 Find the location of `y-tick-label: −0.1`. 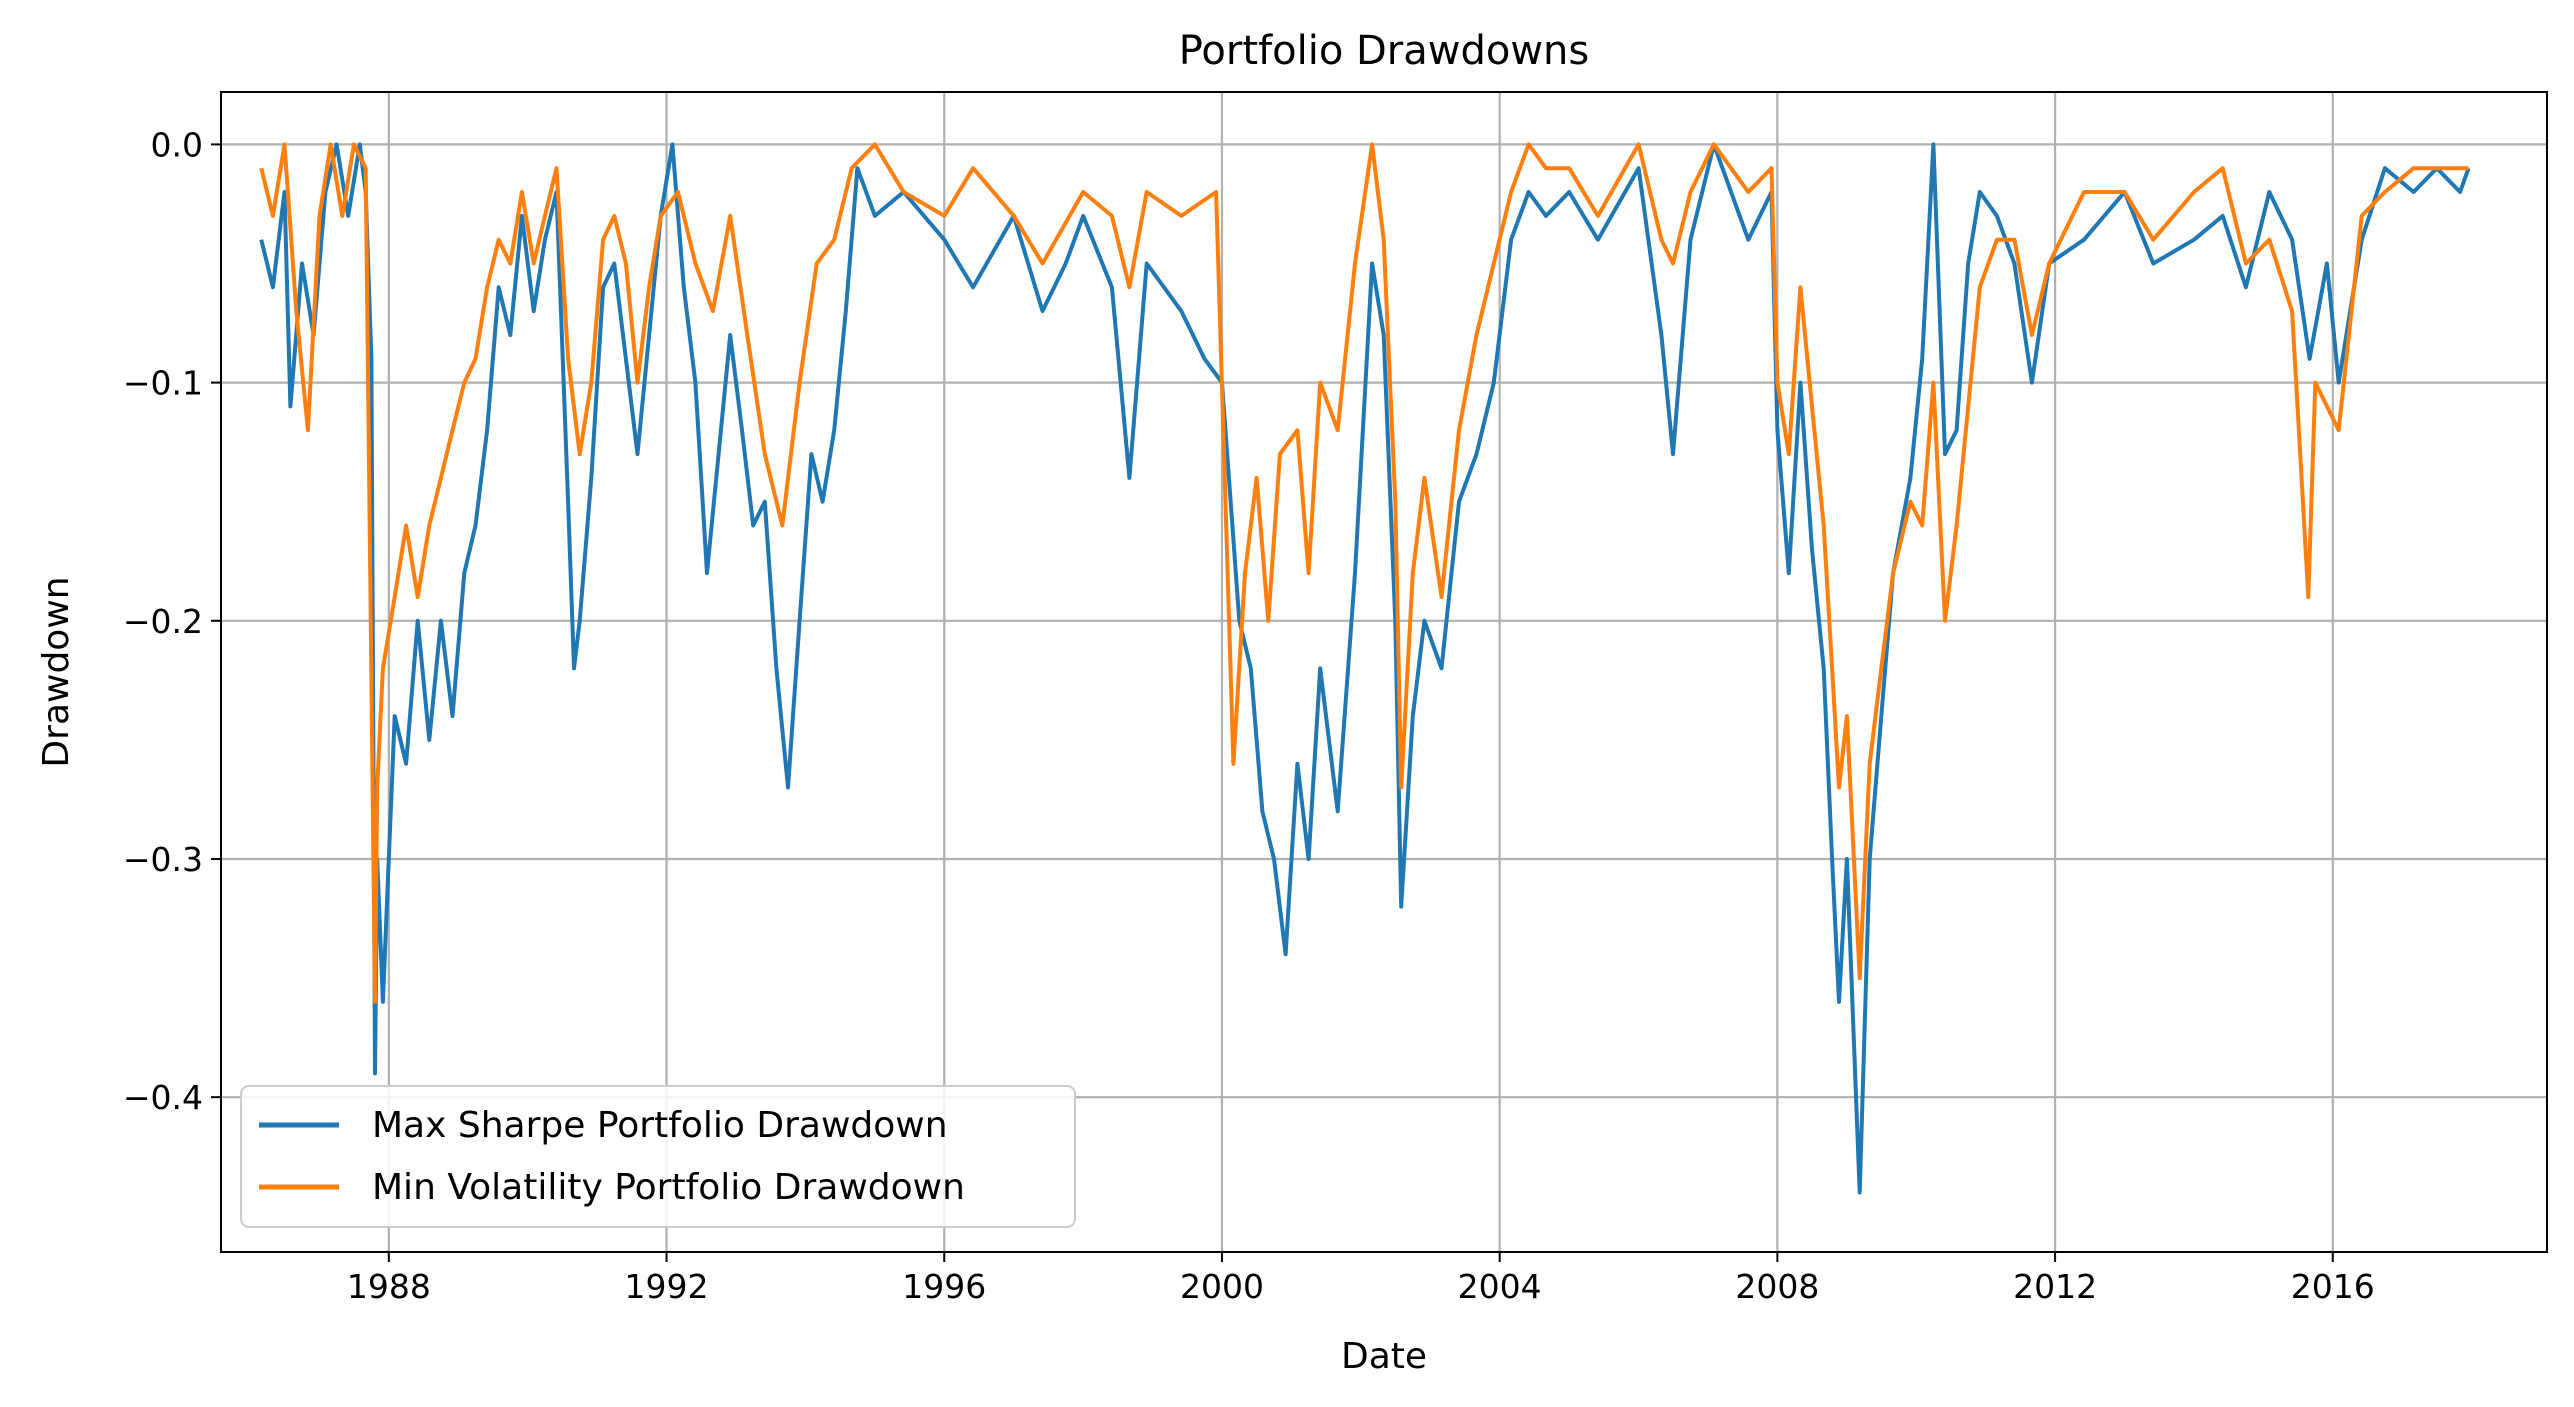

y-tick-label: −0.1 is located at coordinates (163, 383).